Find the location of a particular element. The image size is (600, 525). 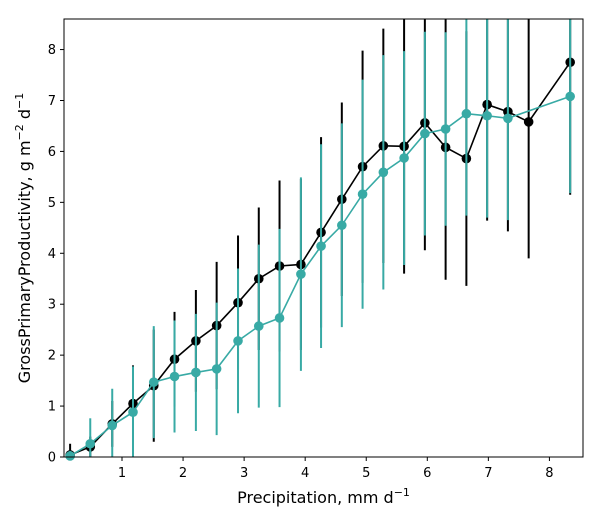

y-tick-label: 6 is located at coordinates (52, 152).